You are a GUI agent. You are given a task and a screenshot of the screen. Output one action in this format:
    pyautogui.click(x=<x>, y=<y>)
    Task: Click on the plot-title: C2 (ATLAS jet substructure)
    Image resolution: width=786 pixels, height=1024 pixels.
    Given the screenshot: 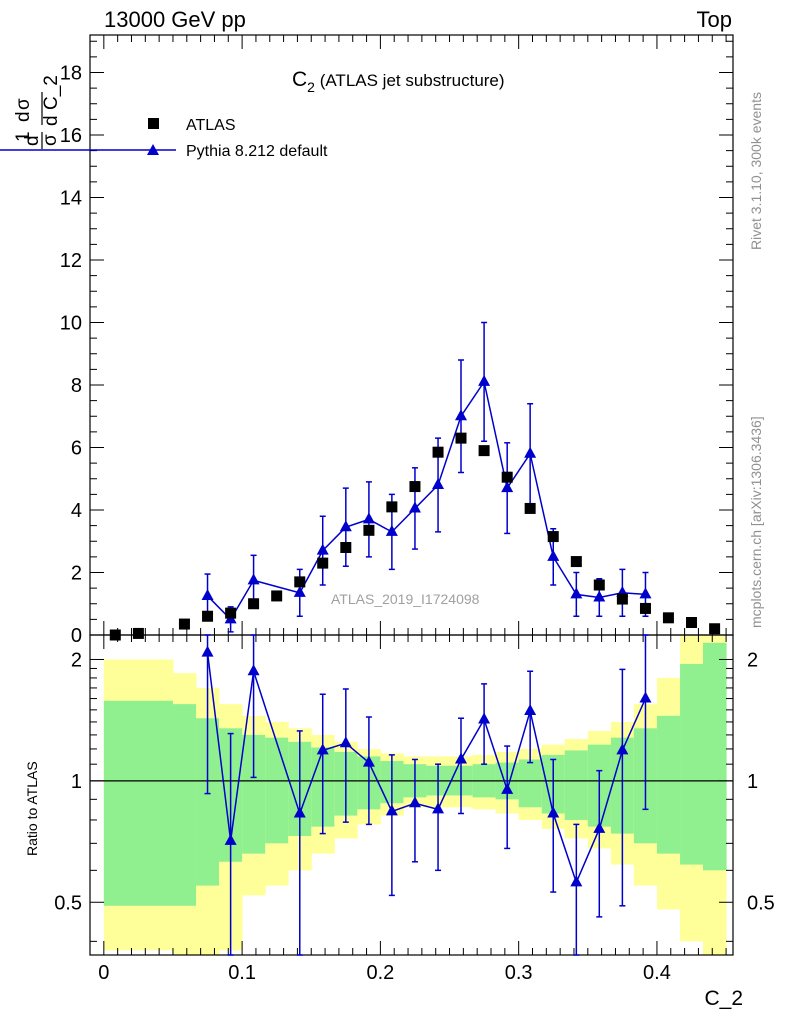 What is the action you would take?
    pyautogui.click(x=398, y=81)
    